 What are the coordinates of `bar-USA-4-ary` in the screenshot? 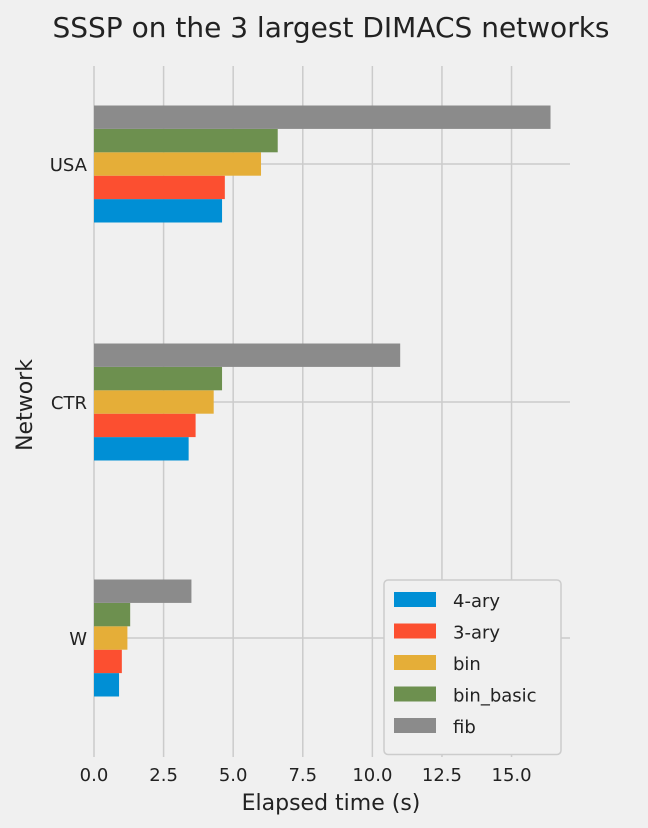 It's located at (158, 211).